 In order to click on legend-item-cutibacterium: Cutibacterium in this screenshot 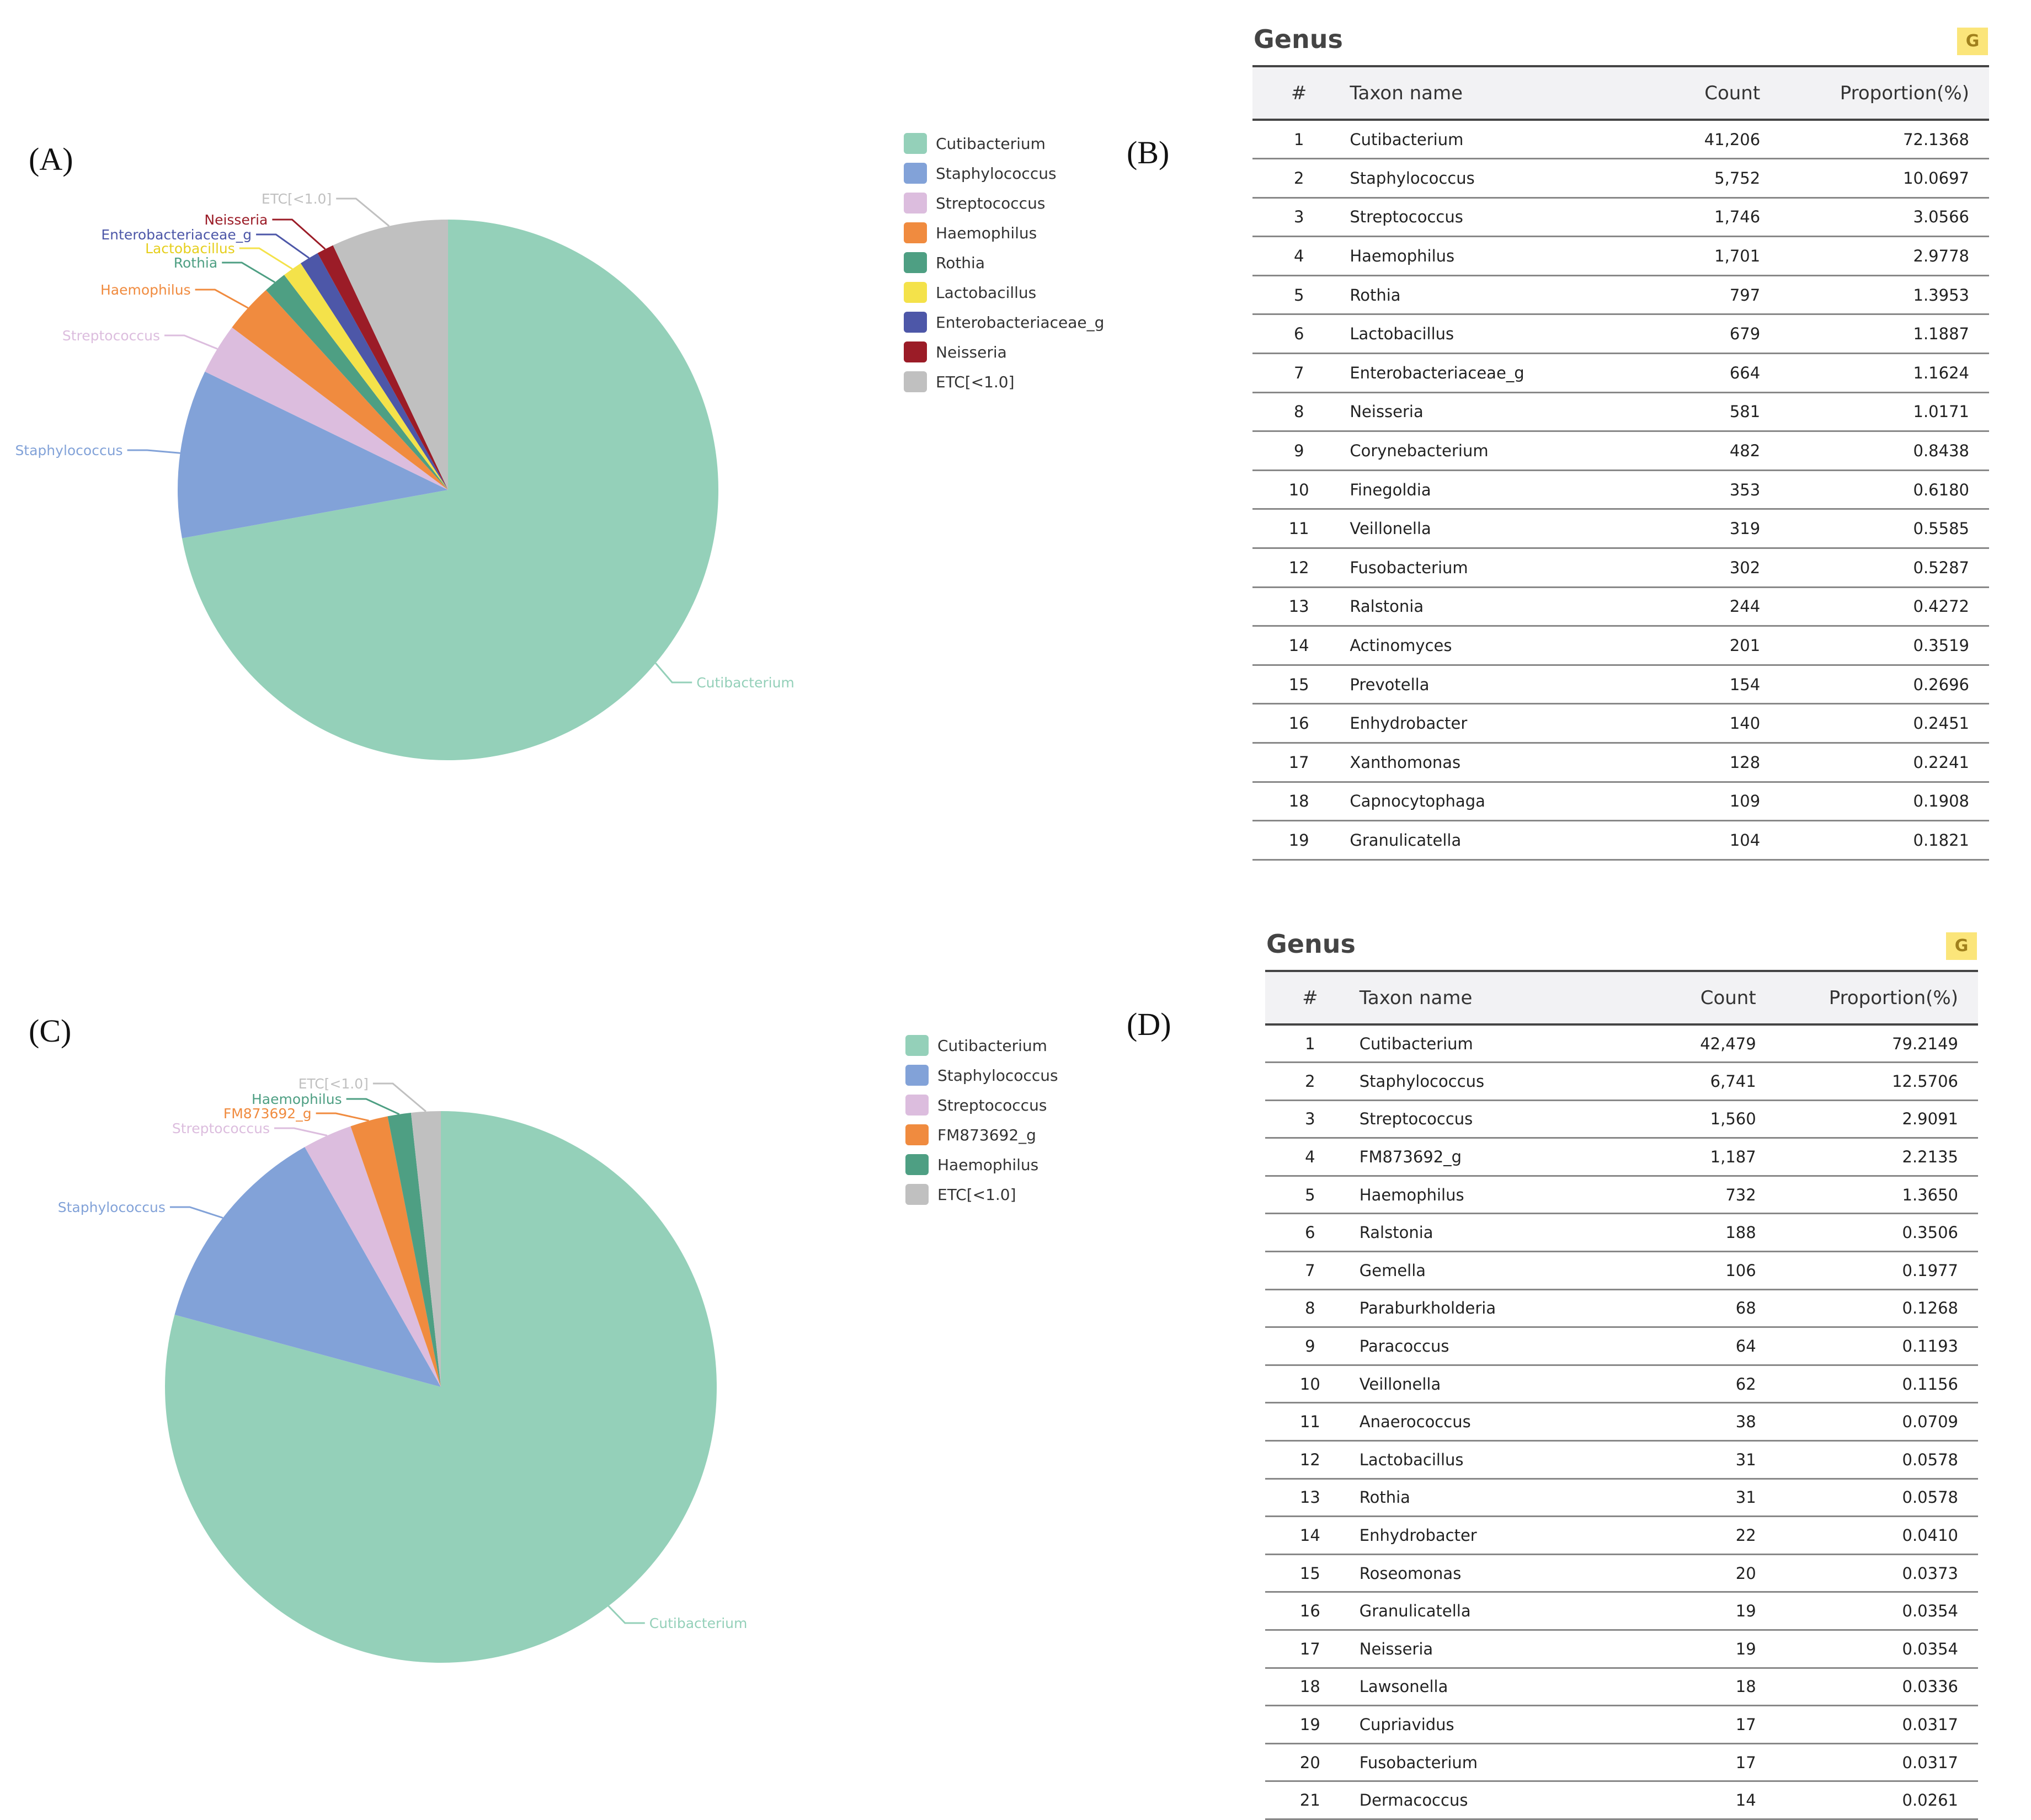, I will do `click(982, 1045)`.